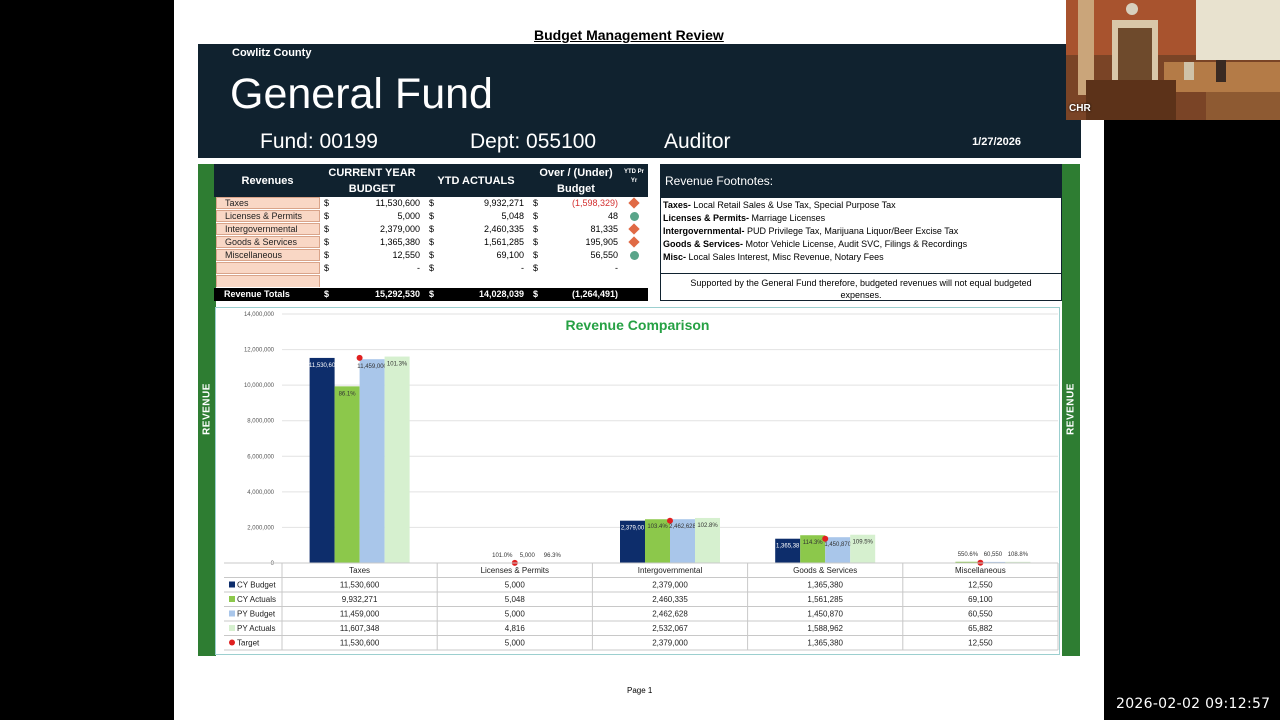 This screenshot has height=720, width=1280. Describe the element at coordinates (522, 268) in the screenshot. I see `revenue-ytd-value: -` at that location.